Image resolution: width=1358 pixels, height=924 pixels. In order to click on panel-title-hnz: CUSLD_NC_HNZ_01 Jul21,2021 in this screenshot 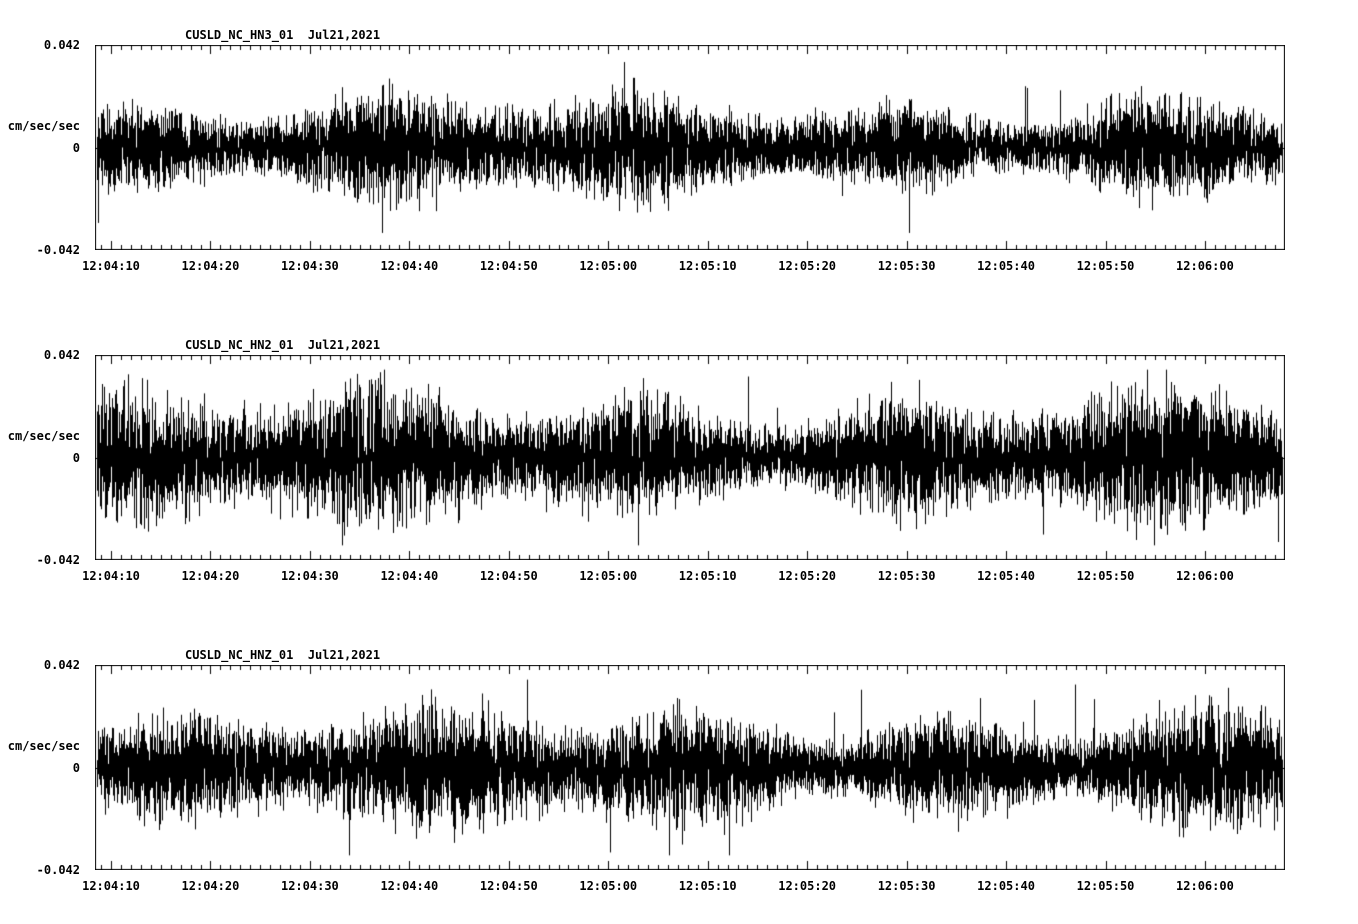, I will do `click(283, 655)`.